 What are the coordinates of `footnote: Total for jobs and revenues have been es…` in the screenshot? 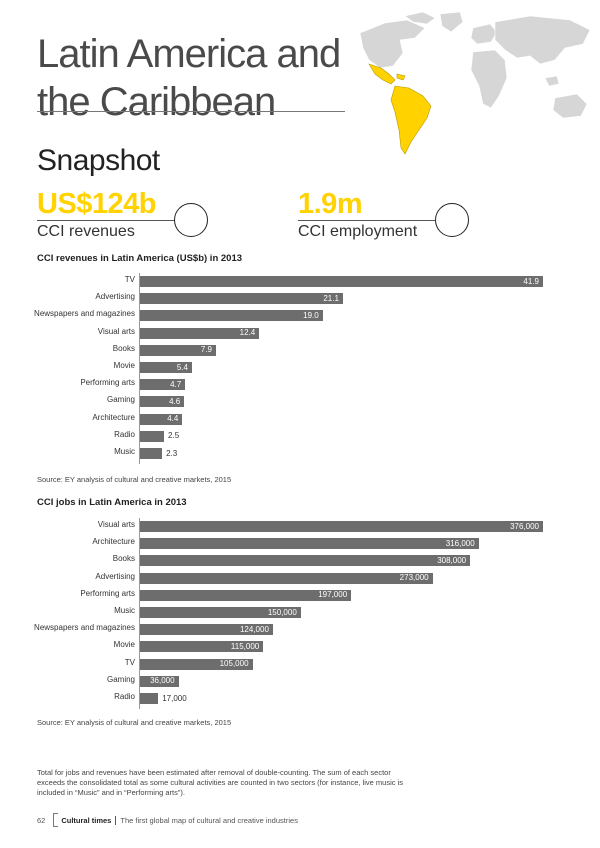 It's located at (220, 782).